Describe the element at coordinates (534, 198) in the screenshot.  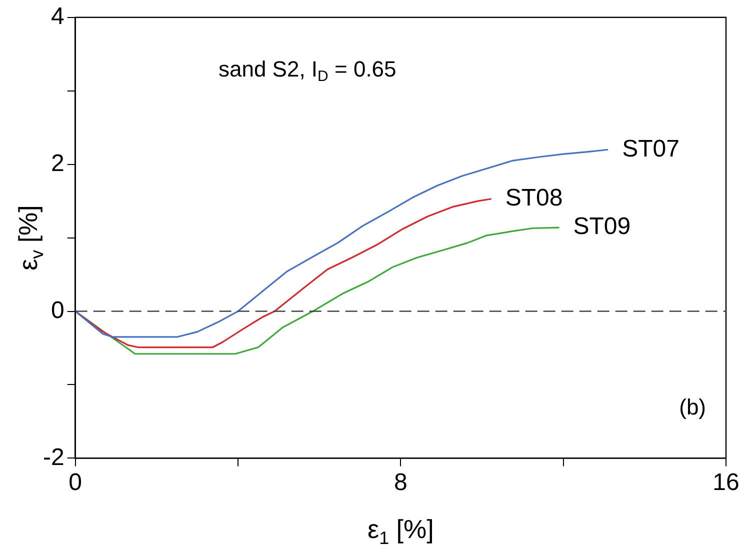
I see `series-label: ST08` at that location.